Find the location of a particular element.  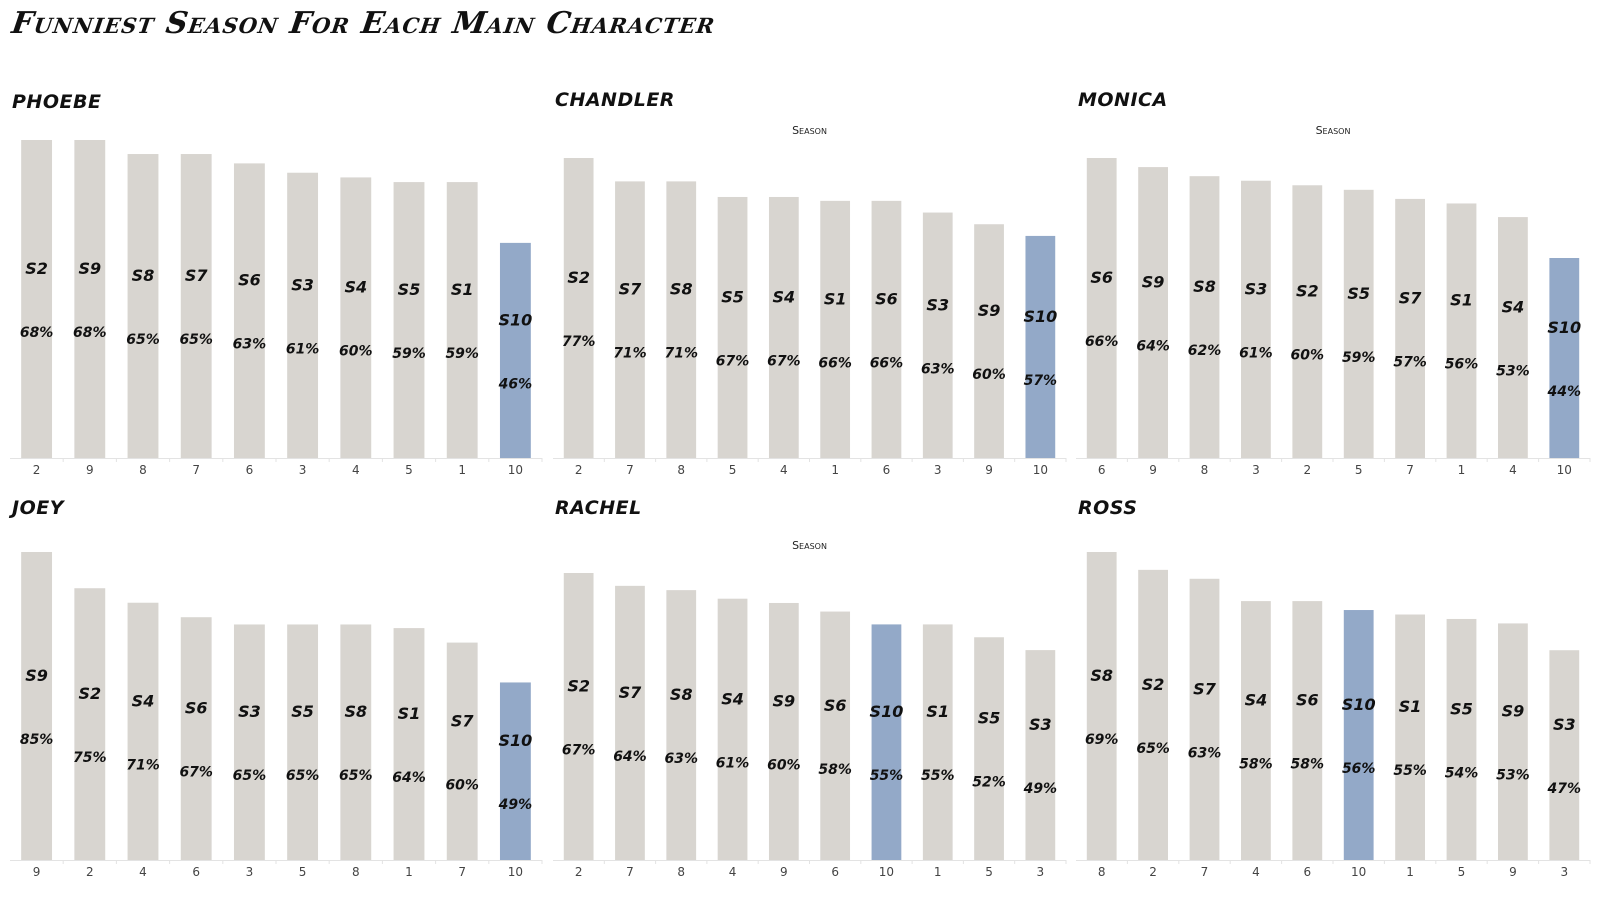

bar-phoebe-s7 is located at coordinates (196, 306).